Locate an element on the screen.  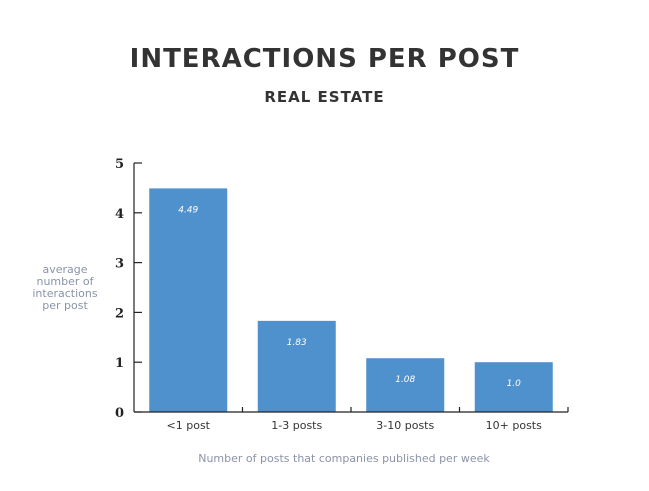
y-tick-label: 1 is located at coordinates (119, 363).